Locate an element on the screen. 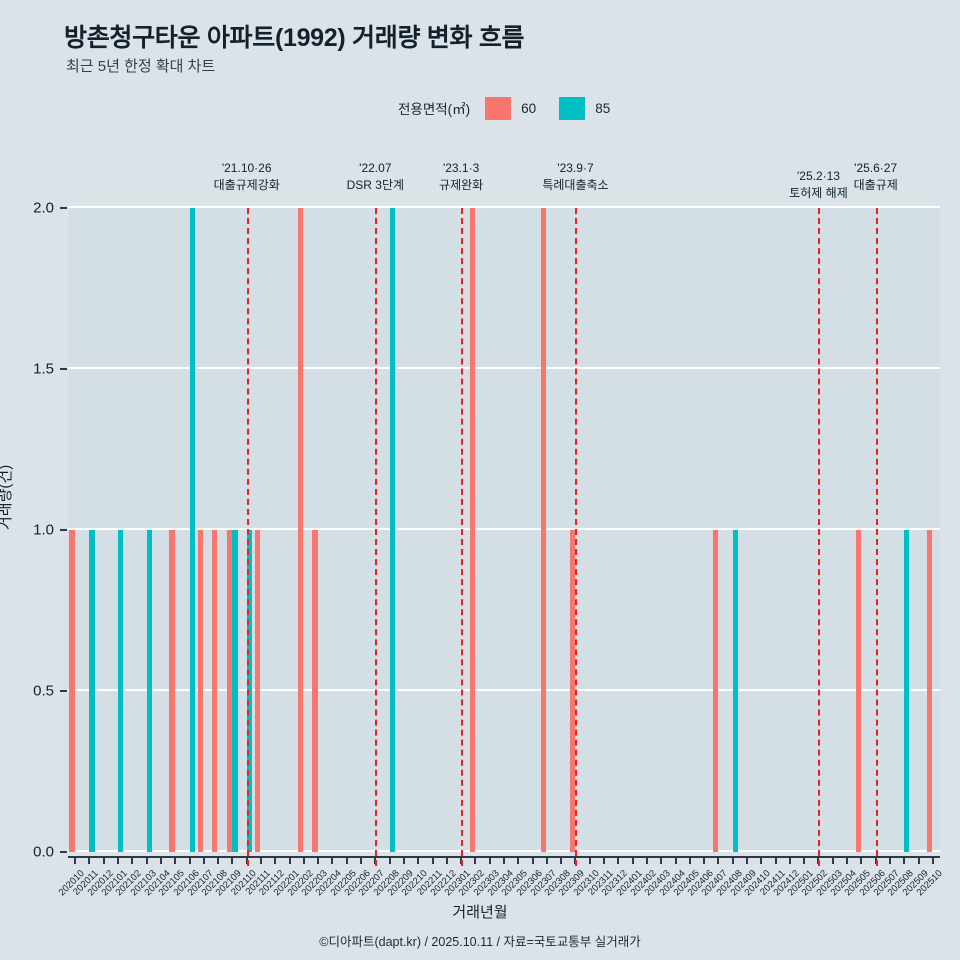  legend-label-60: 60 is located at coordinates (529, 108).